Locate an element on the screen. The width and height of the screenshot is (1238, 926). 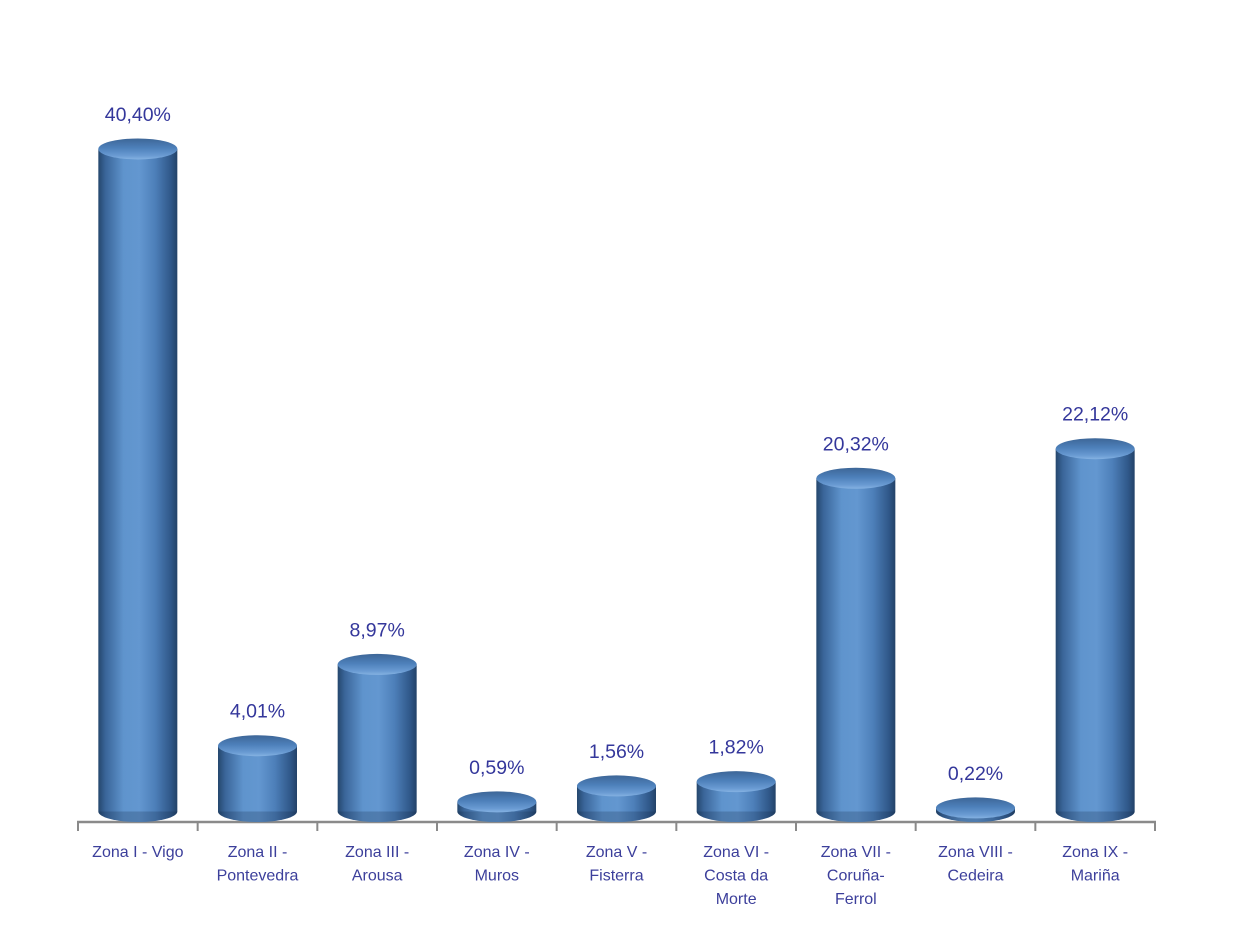
bar-cylinder-3: 8,97% Zona III -Arousa is located at coordinates (377, 752).